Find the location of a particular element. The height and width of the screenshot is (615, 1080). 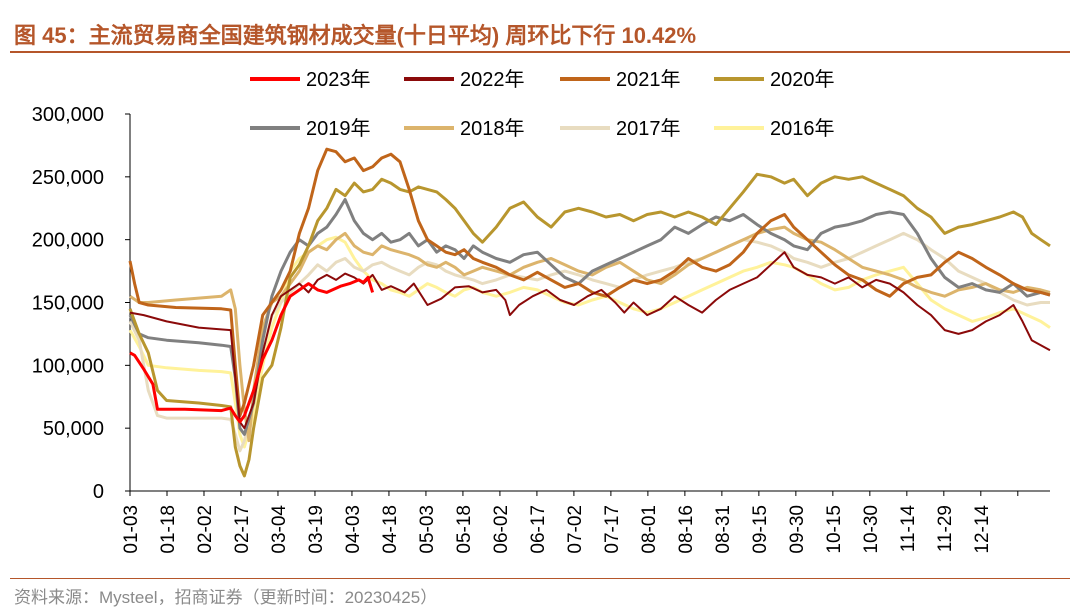

x-tick-label: 03-04 is located at coordinates (279, 529).